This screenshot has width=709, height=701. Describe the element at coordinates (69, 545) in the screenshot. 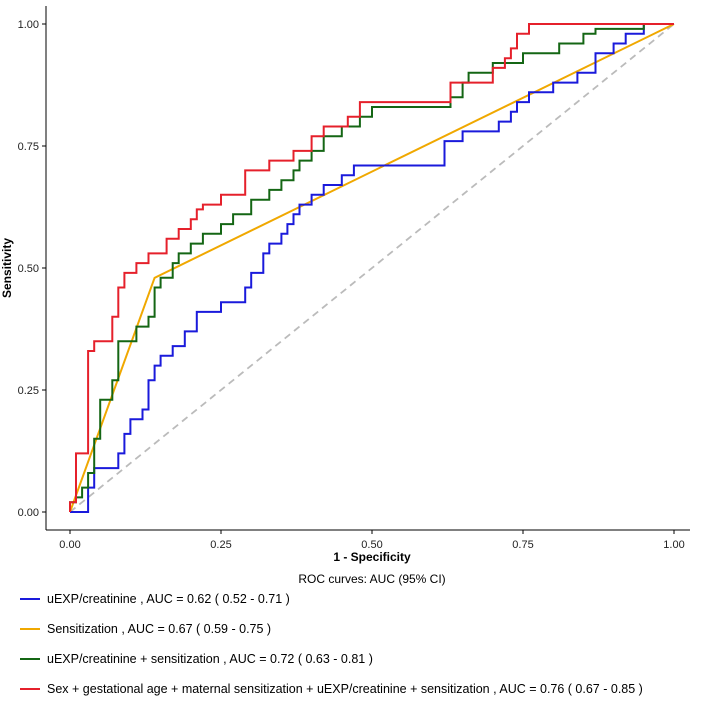

I see `x-tick-label: 0.00` at that location.